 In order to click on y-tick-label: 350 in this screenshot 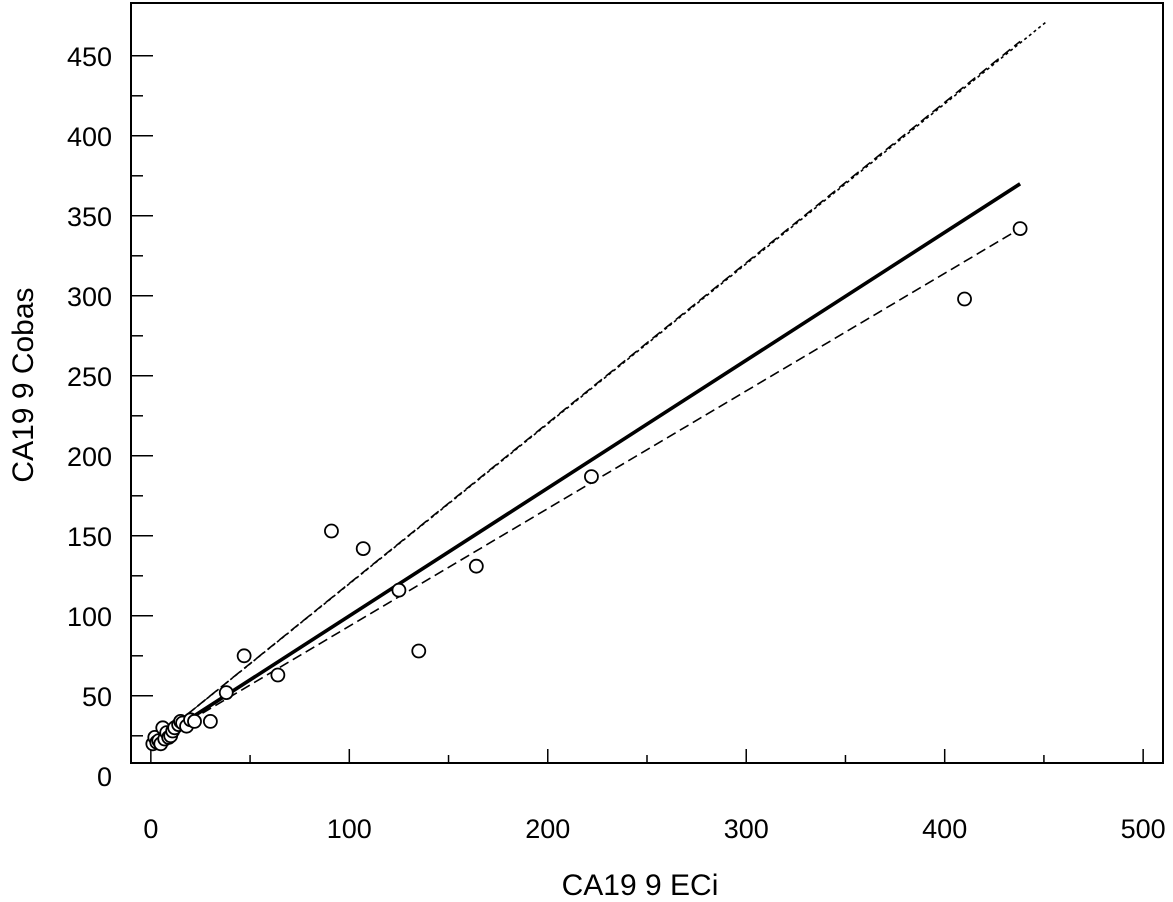, I will do `click(89, 217)`.